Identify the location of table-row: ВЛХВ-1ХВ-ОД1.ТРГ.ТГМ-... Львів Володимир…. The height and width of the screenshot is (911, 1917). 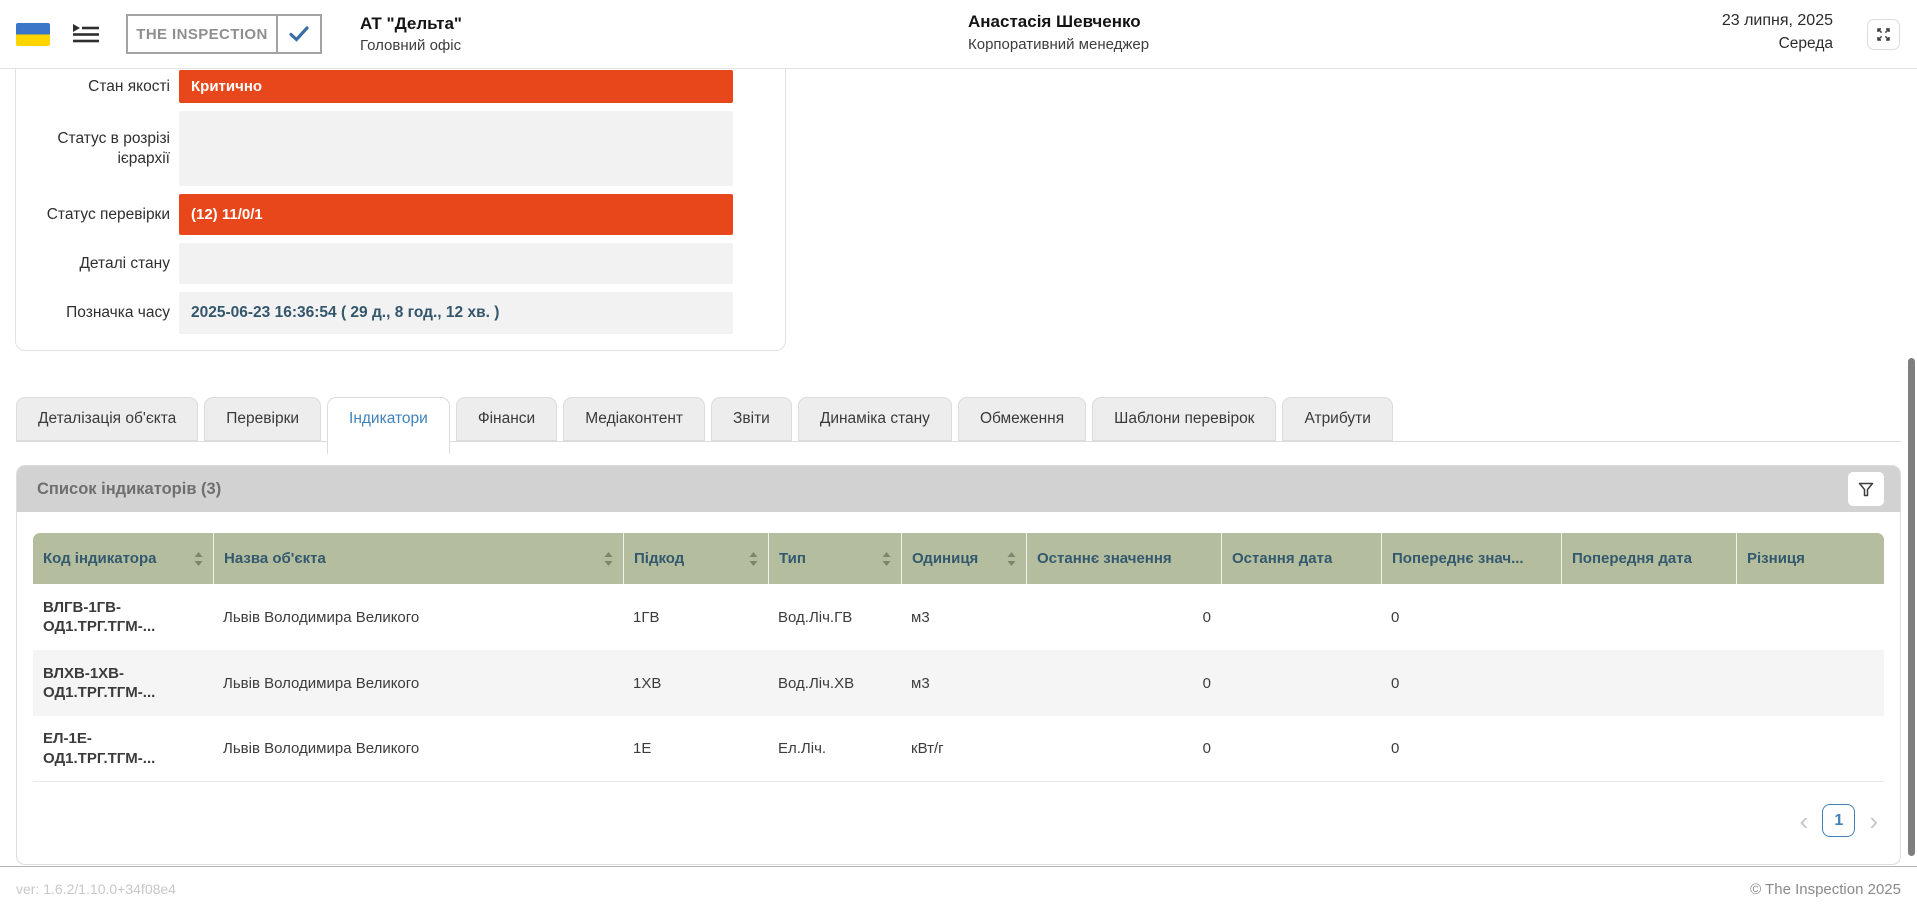
(958, 683).